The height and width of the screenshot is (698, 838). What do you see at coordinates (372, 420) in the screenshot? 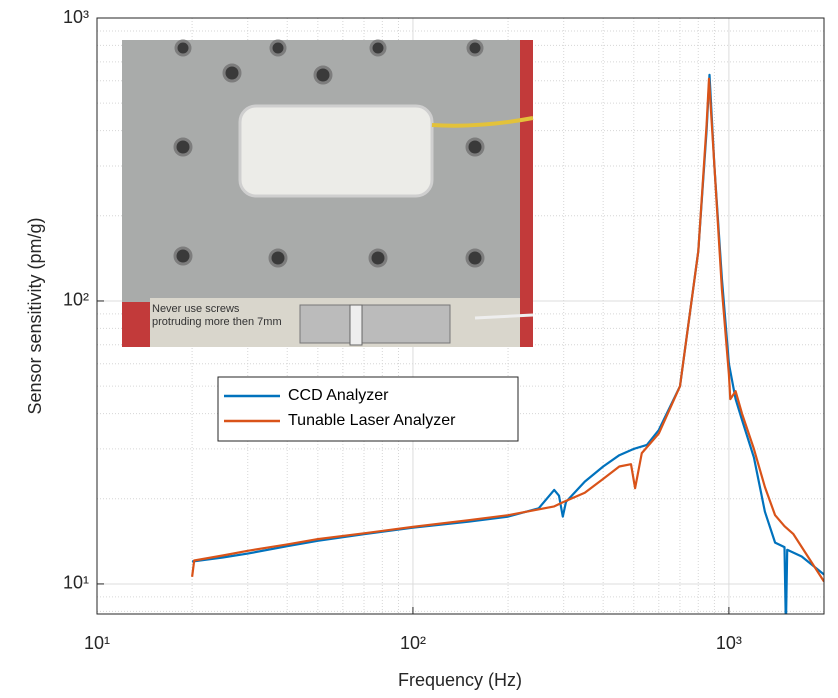
I see `legend-label: Tunable Laser Analyzer` at bounding box center [372, 420].